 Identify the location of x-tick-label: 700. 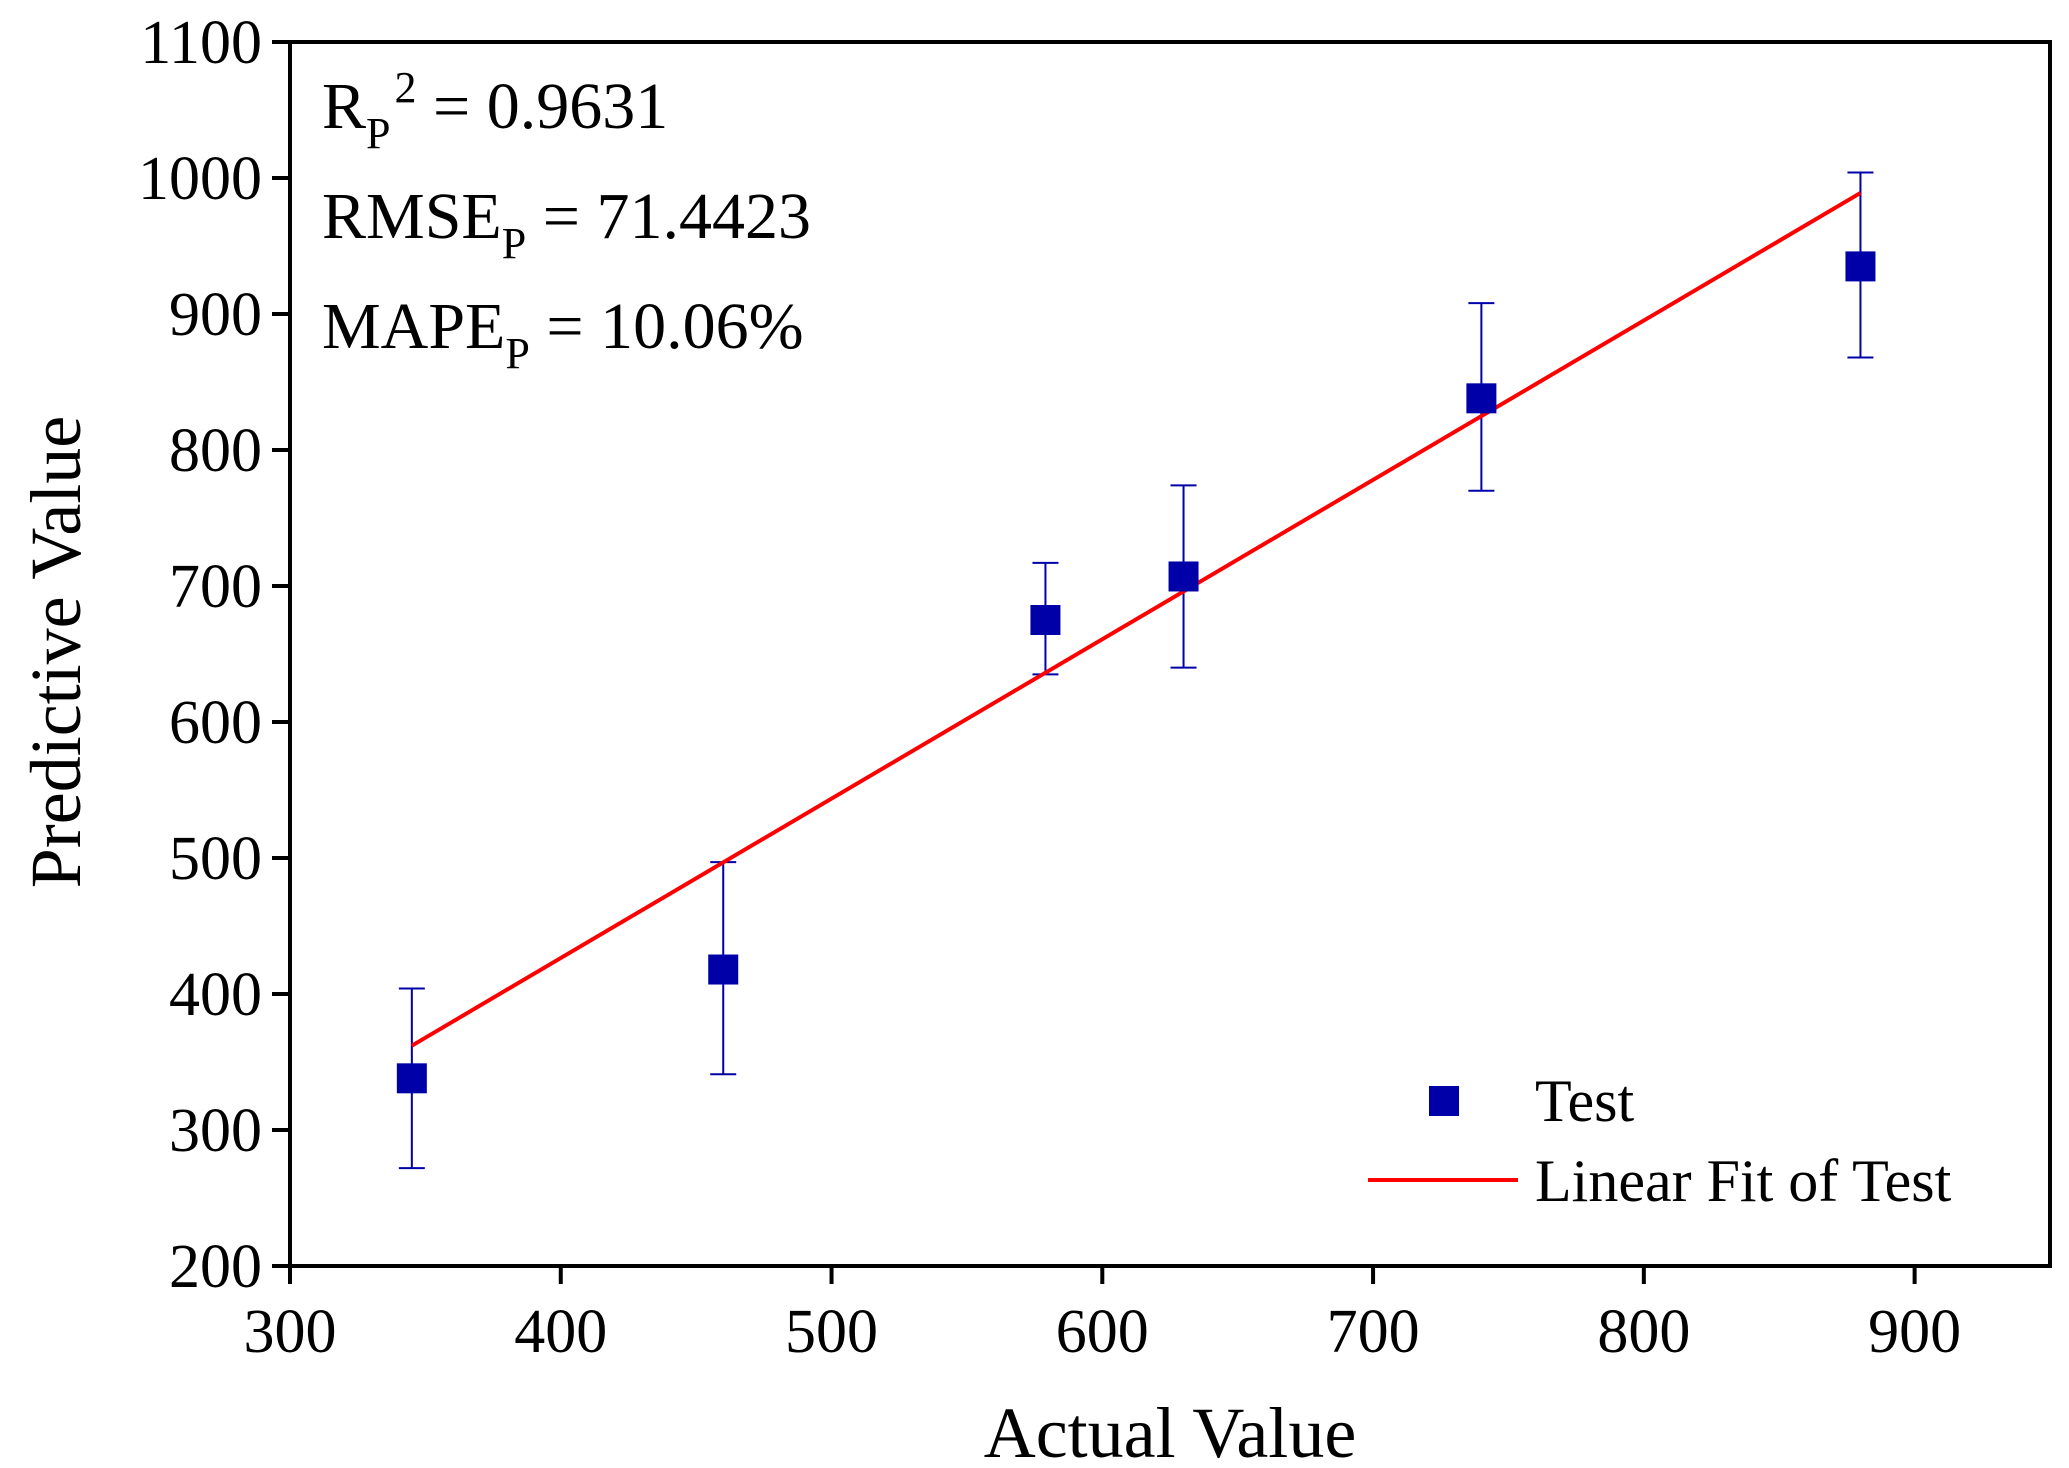
(1373, 1332).